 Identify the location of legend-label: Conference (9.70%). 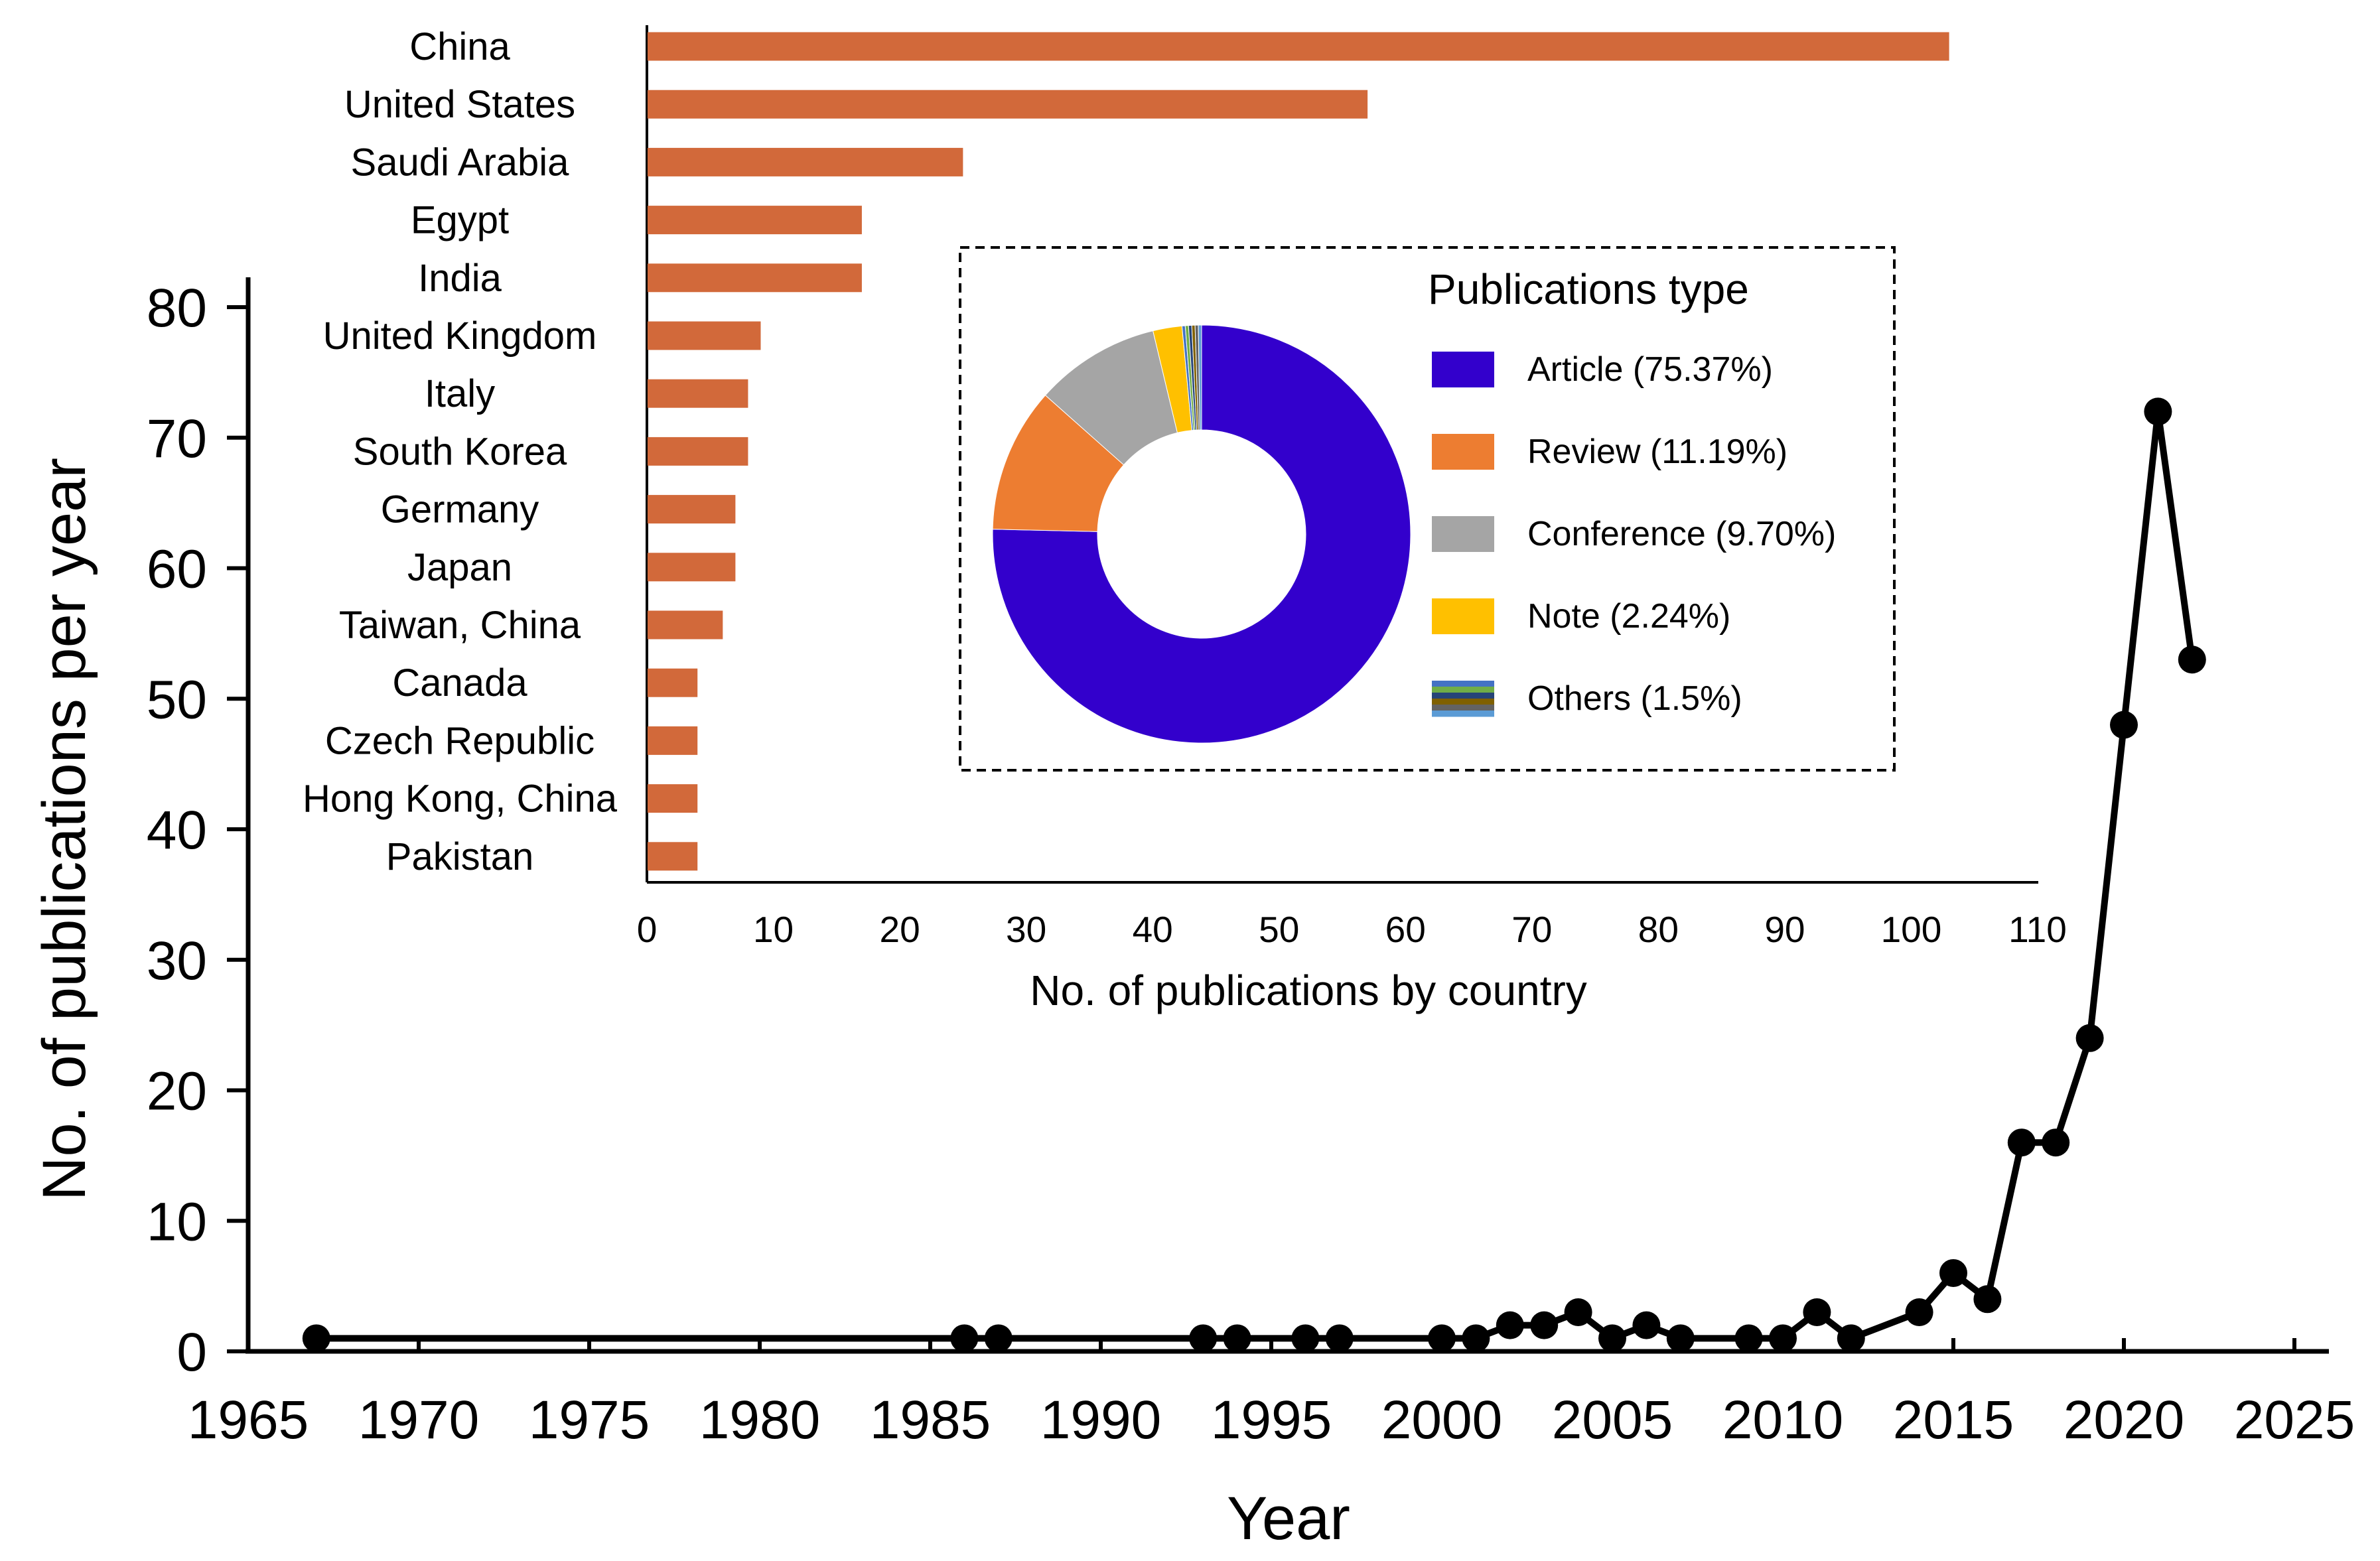
(1681, 534).